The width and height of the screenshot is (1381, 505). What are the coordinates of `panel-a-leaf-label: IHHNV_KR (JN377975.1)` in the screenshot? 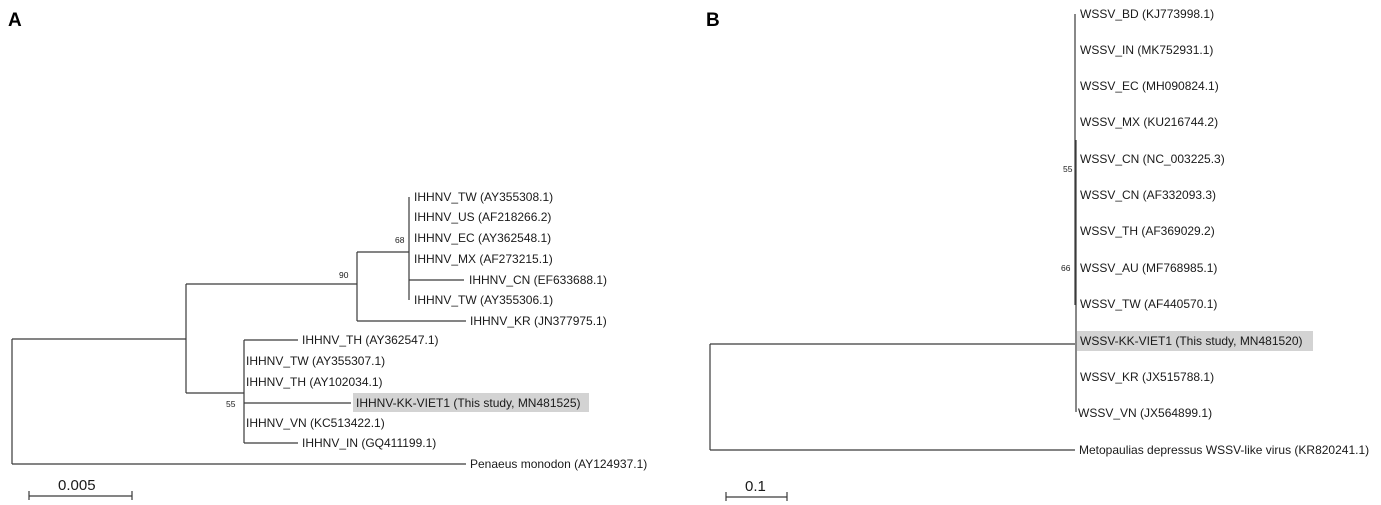 It's located at (538, 321).